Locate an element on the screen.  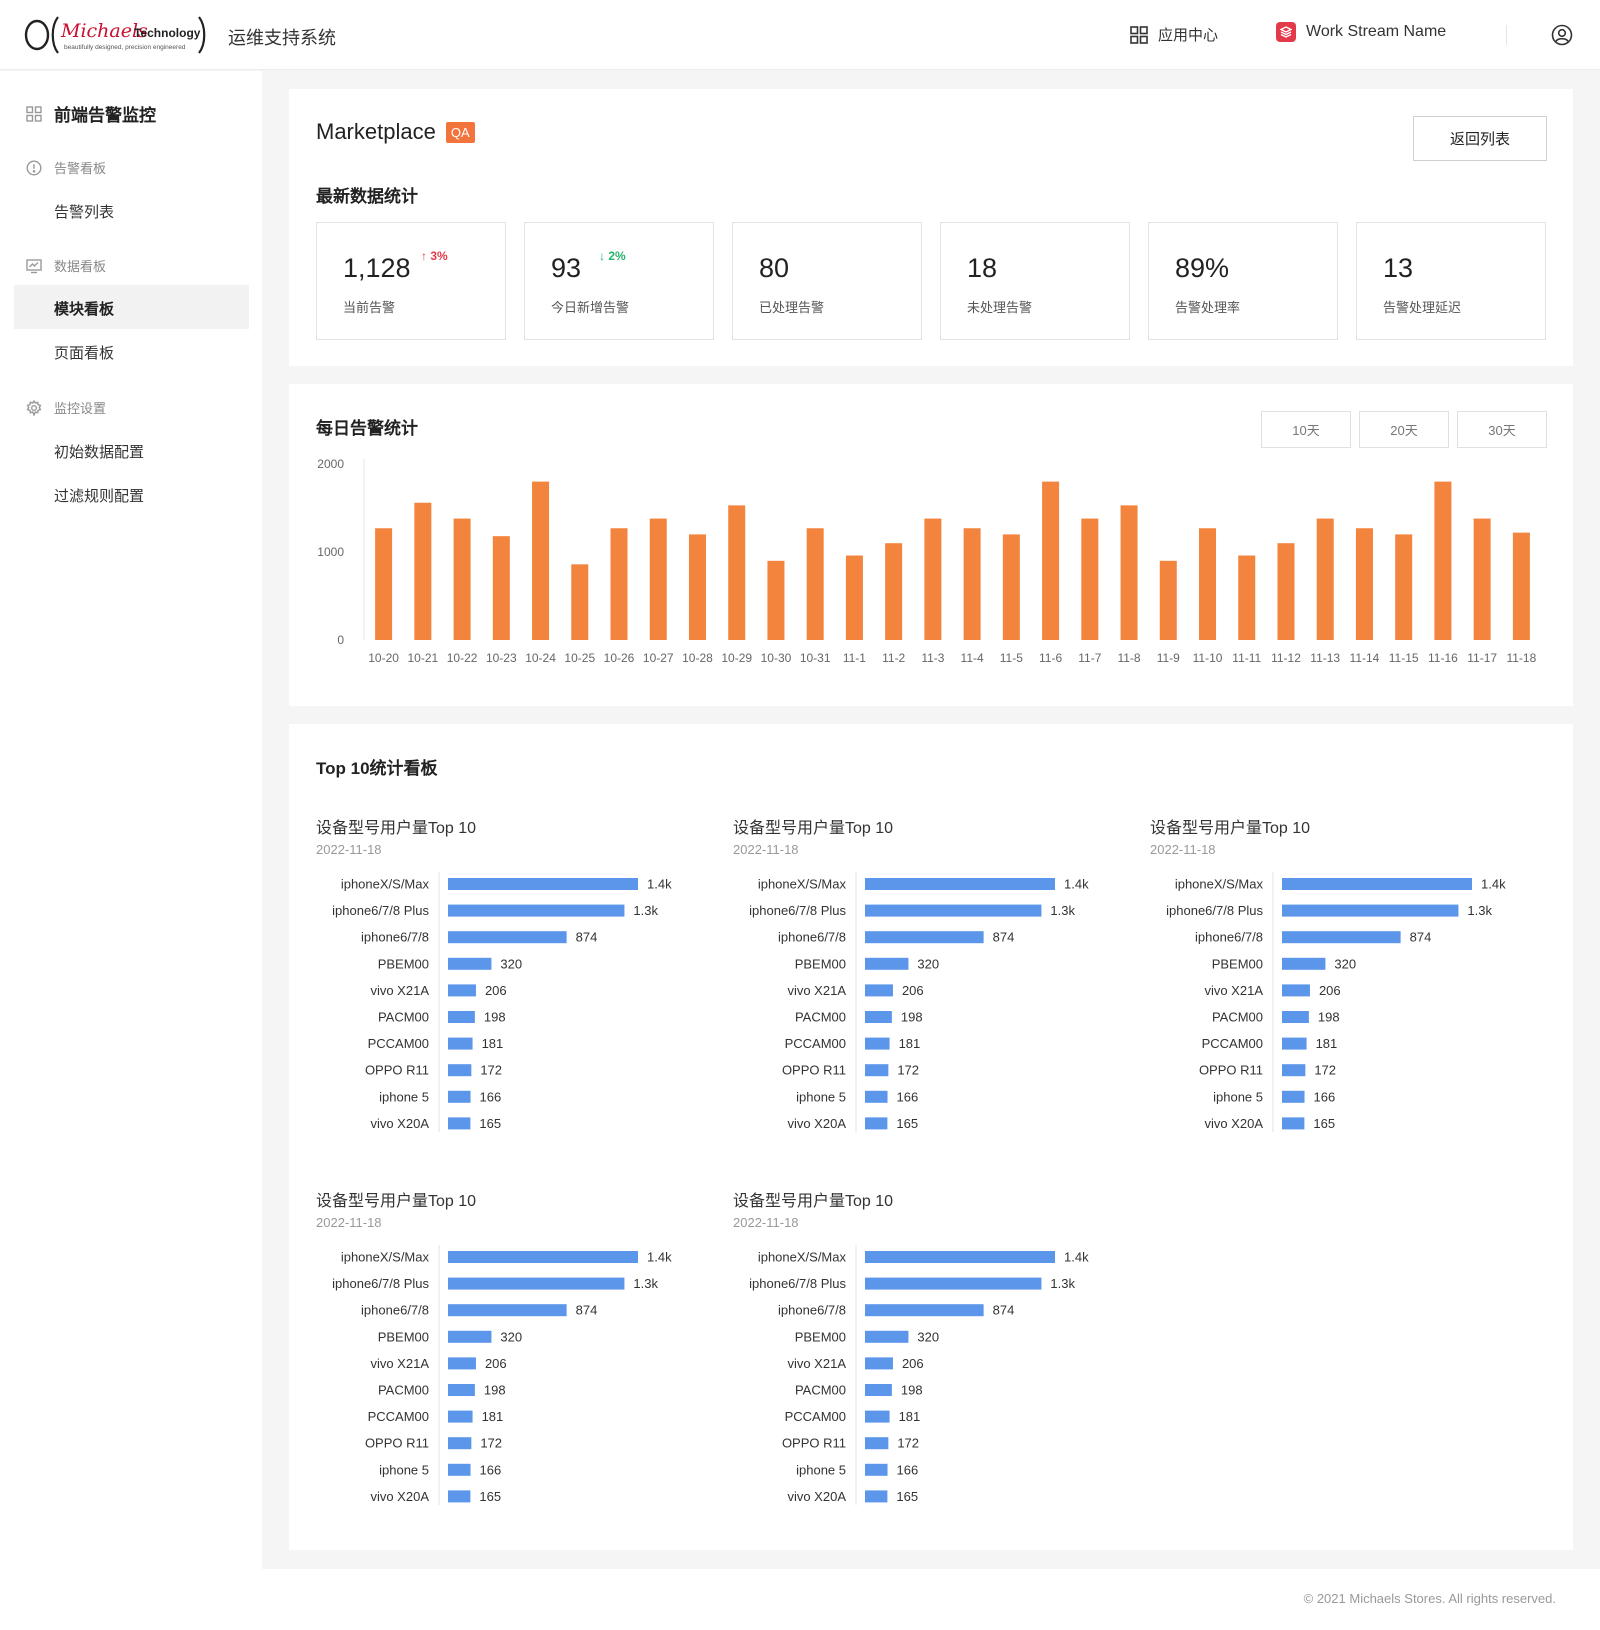
sidebar-item-alert-list: 告警列表 is located at coordinates (84, 212).